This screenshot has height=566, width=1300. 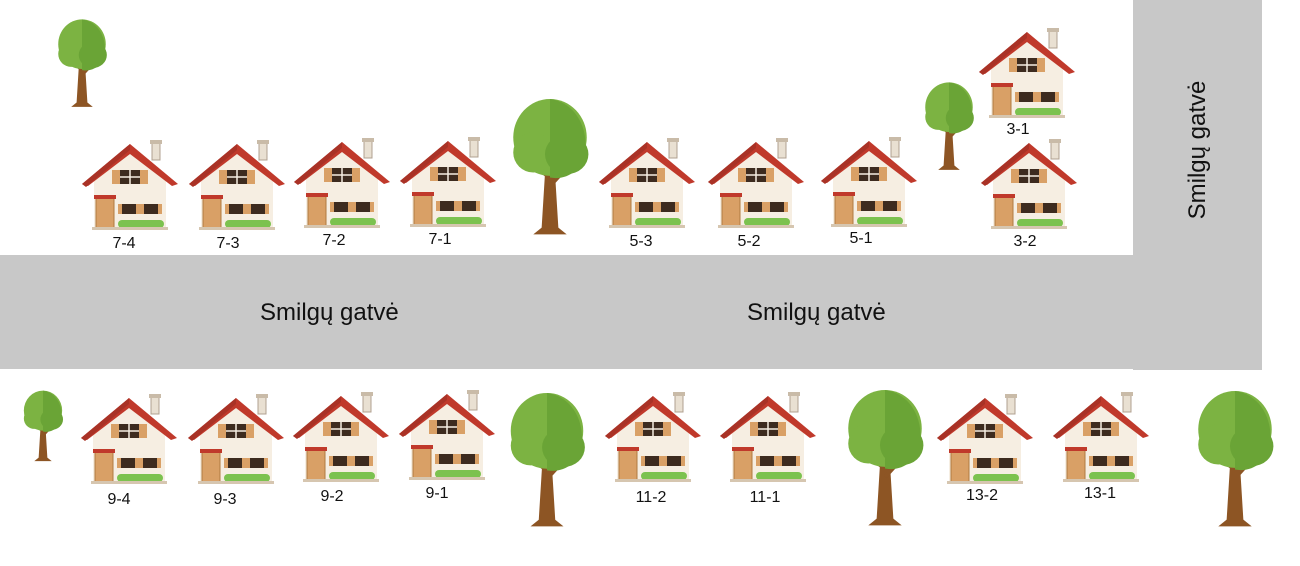 I want to click on street-label-right: Smilgų gatvė, so click(x=816, y=312).